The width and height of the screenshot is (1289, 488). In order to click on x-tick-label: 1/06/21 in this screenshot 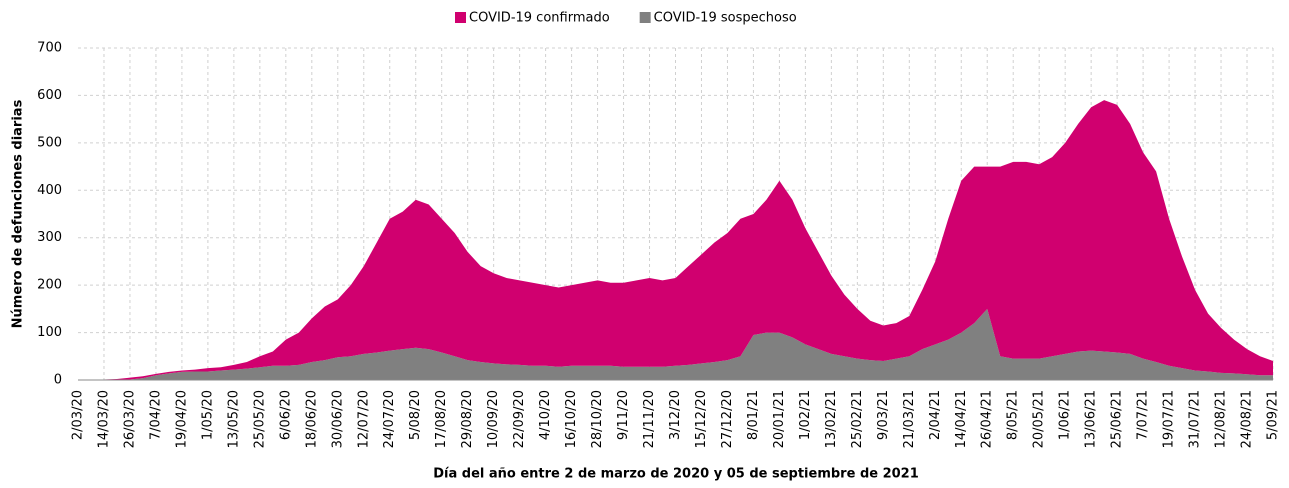, I will do `click(1065, 415)`.